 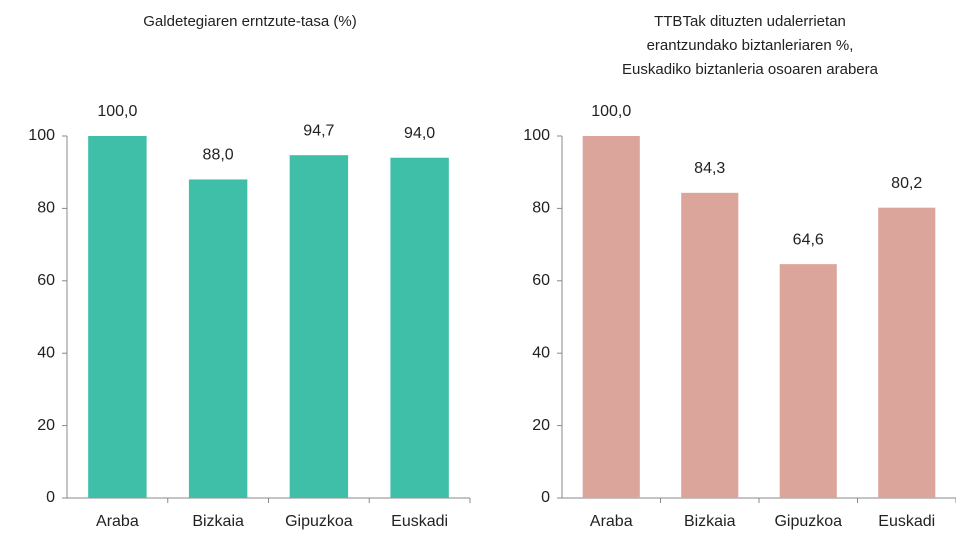 What do you see at coordinates (750, 21) in the screenshot?
I see `chart-title: TTBTak dituzten udalerrietan` at bounding box center [750, 21].